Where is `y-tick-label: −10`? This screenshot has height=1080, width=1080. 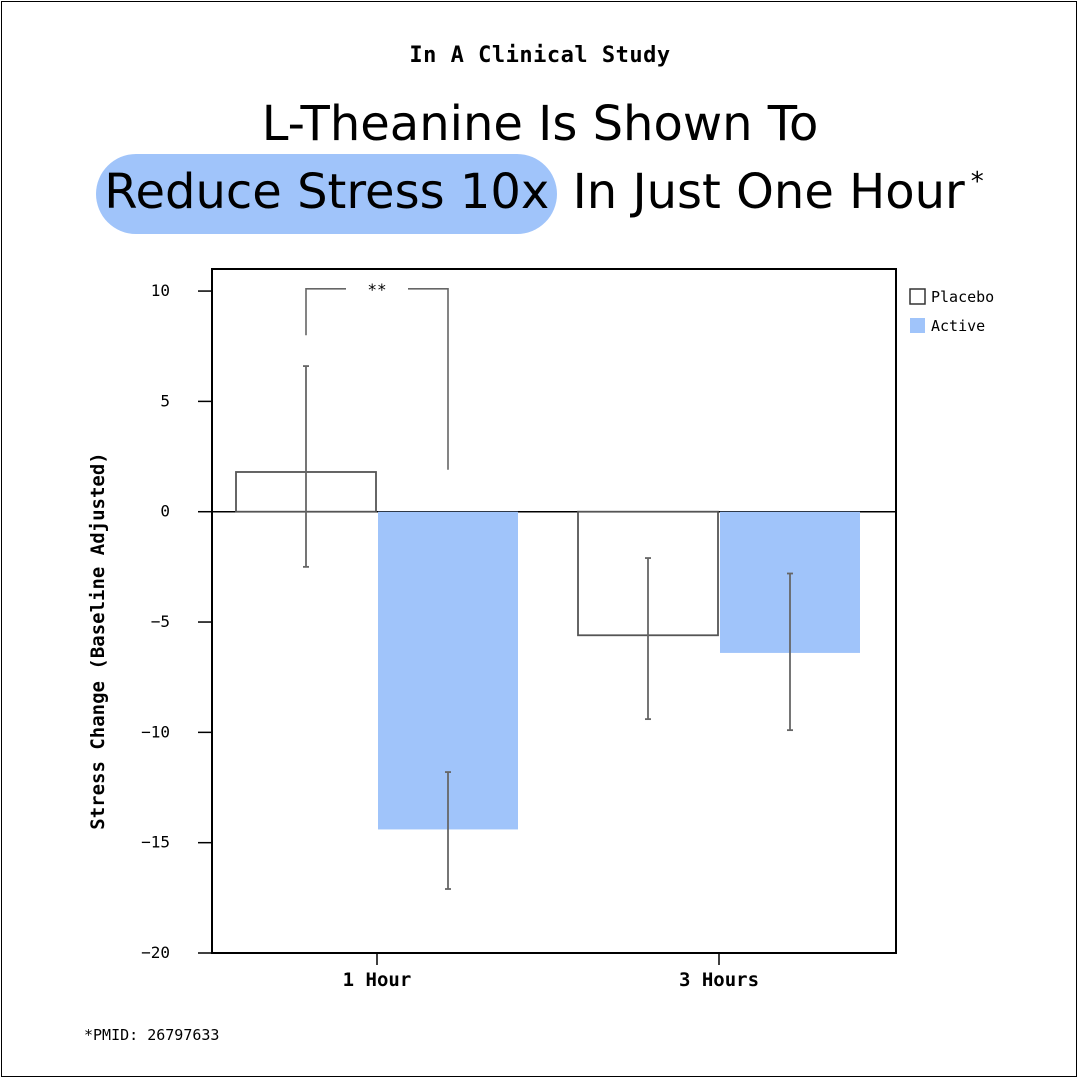 y-tick-label: −10 is located at coordinates (155, 731).